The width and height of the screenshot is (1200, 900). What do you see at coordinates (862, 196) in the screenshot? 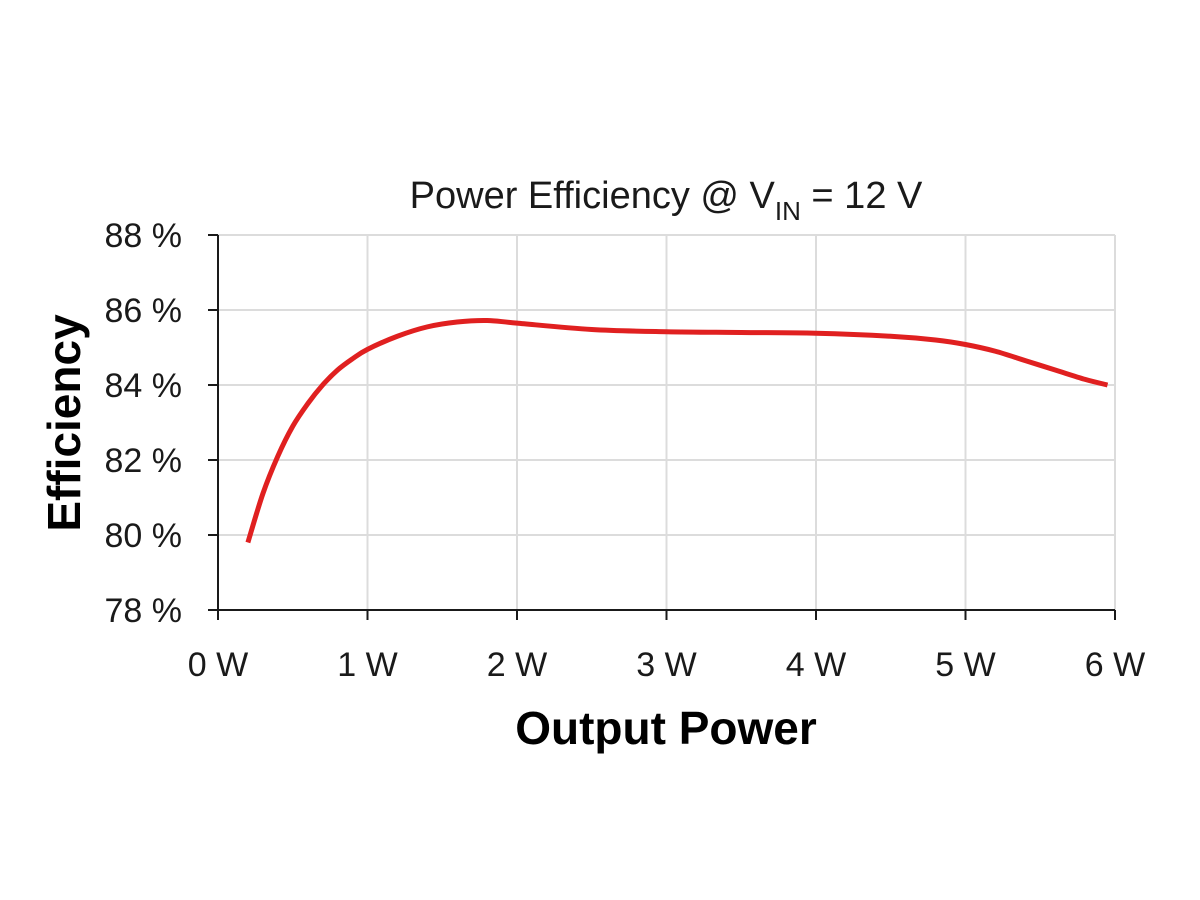
I see `chart-title-suffix: = 12 V` at bounding box center [862, 196].